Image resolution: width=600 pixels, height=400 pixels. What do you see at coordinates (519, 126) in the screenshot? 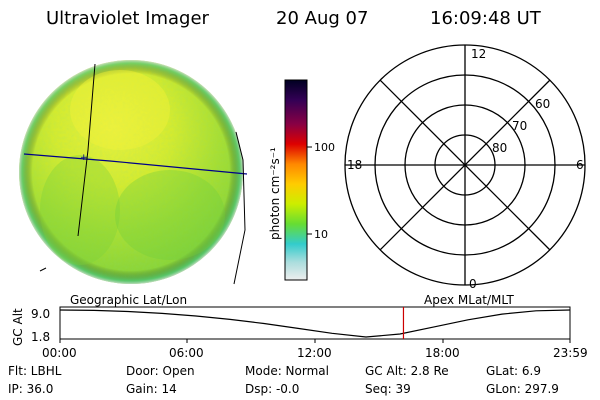
I see `polar-label-70: 70` at bounding box center [519, 126].